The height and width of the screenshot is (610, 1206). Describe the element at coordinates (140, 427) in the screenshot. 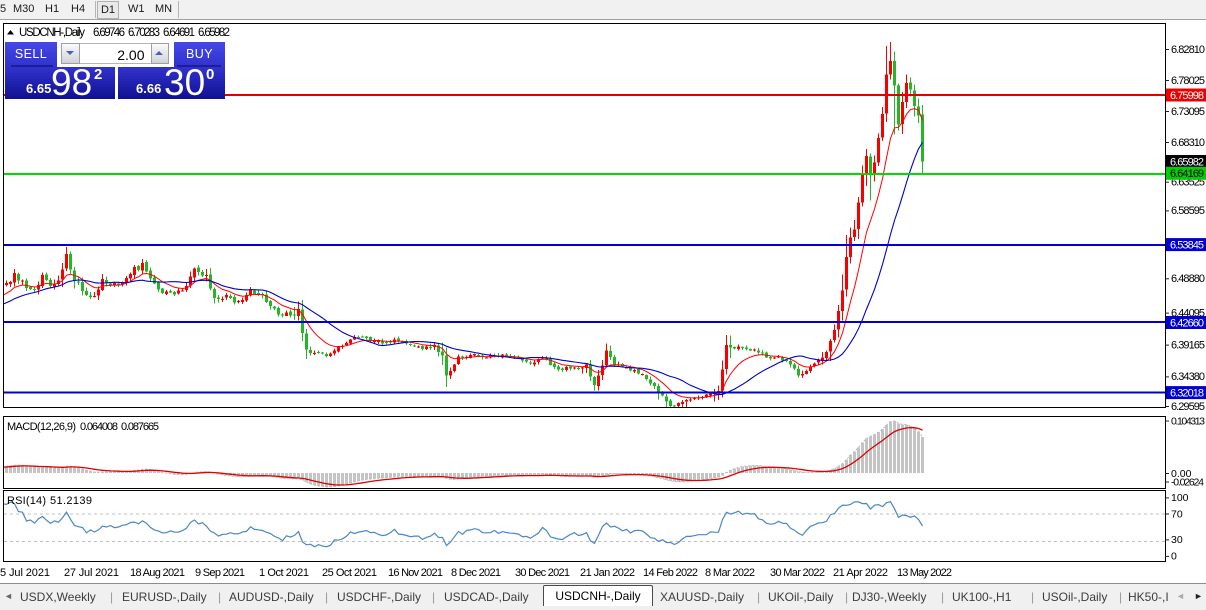

I see `svg-text: 0.087665` at that location.